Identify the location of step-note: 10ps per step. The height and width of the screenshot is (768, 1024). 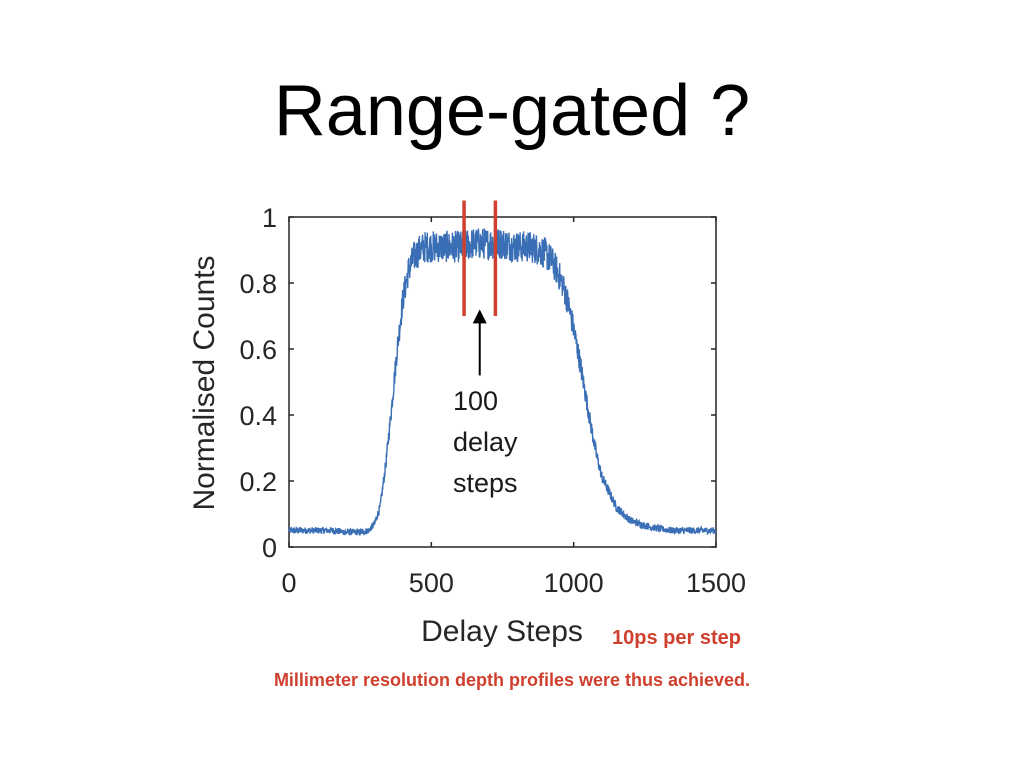
(676, 638).